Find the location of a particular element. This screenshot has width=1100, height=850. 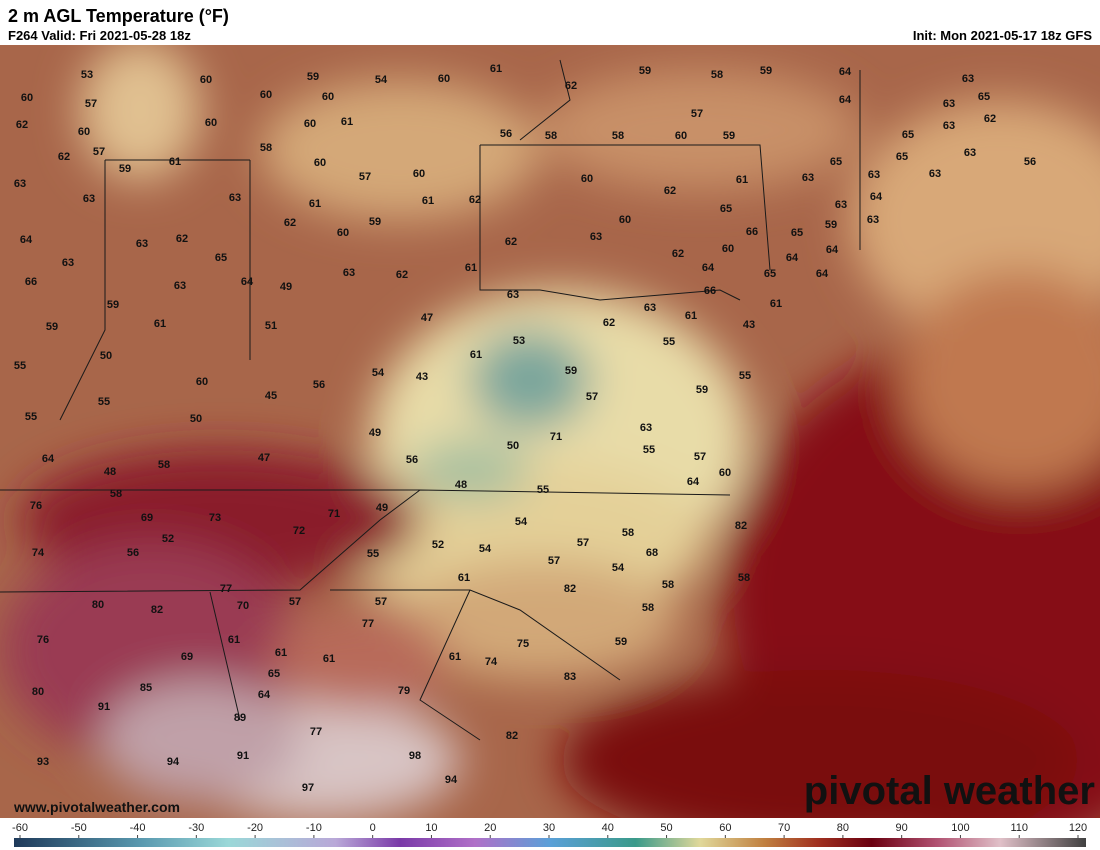

colorbar-tick-label: 100 is located at coordinates (960, 828).